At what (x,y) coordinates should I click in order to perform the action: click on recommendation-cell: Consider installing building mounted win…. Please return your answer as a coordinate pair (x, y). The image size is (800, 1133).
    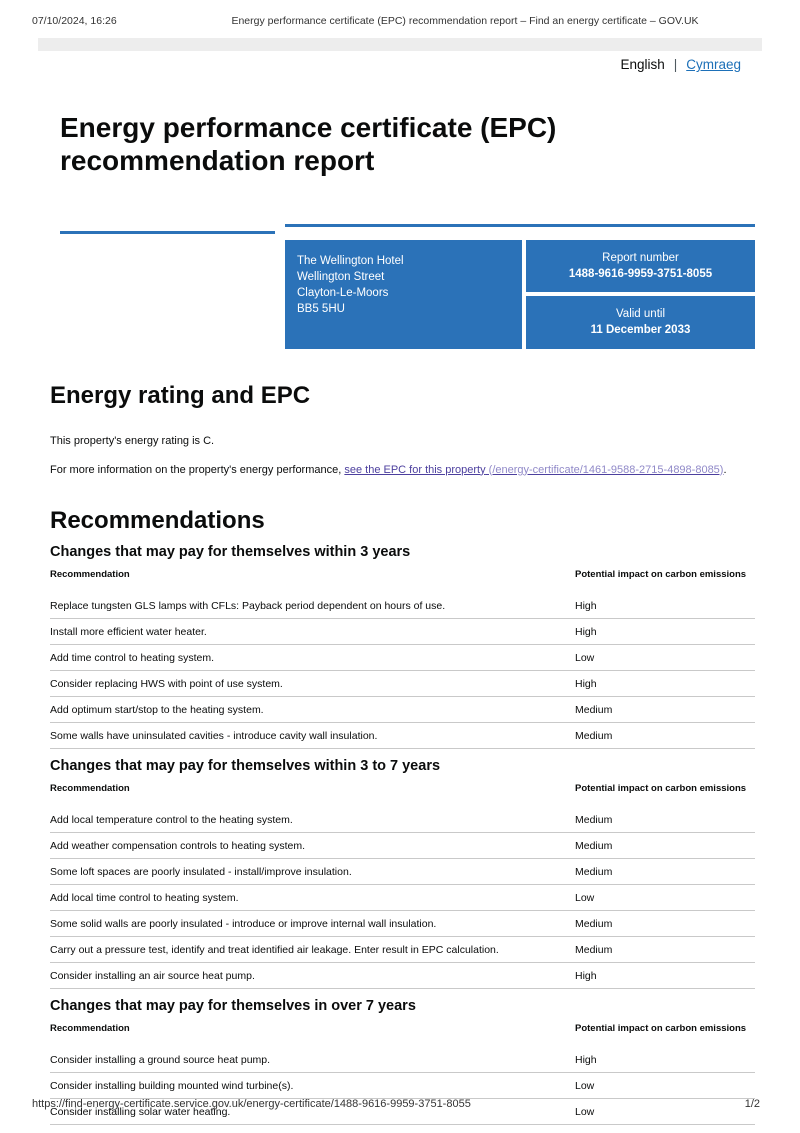
    Looking at the image, I should click on (172, 1085).